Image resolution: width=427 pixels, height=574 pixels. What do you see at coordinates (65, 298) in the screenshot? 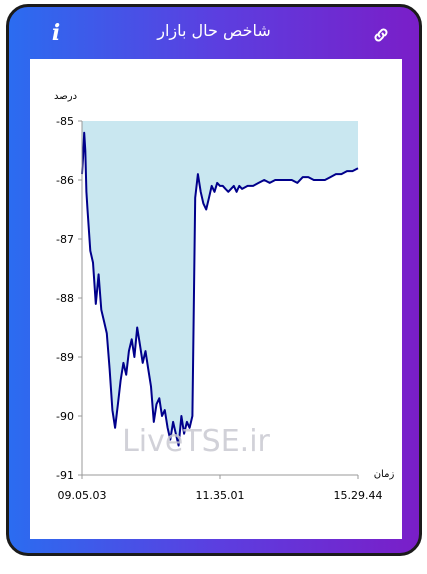
I see `y-tick-label: -88` at bounding box center [65, 298].